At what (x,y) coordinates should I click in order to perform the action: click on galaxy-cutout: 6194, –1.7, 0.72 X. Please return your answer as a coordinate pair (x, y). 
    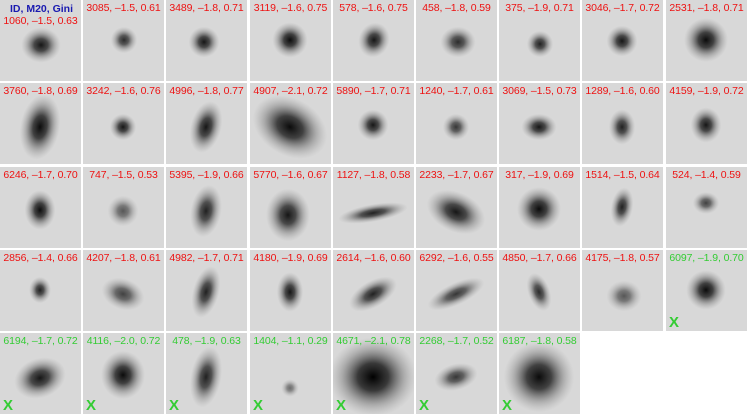
    Looking at the image, I should click on (40, 373).